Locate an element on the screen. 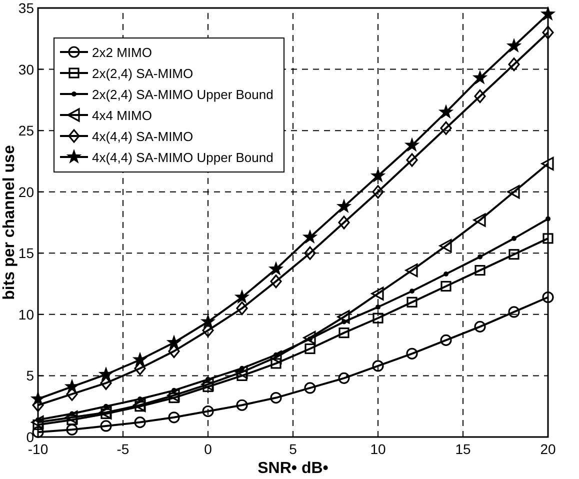 Image resolution: width=579 pixels, height=479 pixels. x-tick-label: 20 is located at coordinates (548, 449).